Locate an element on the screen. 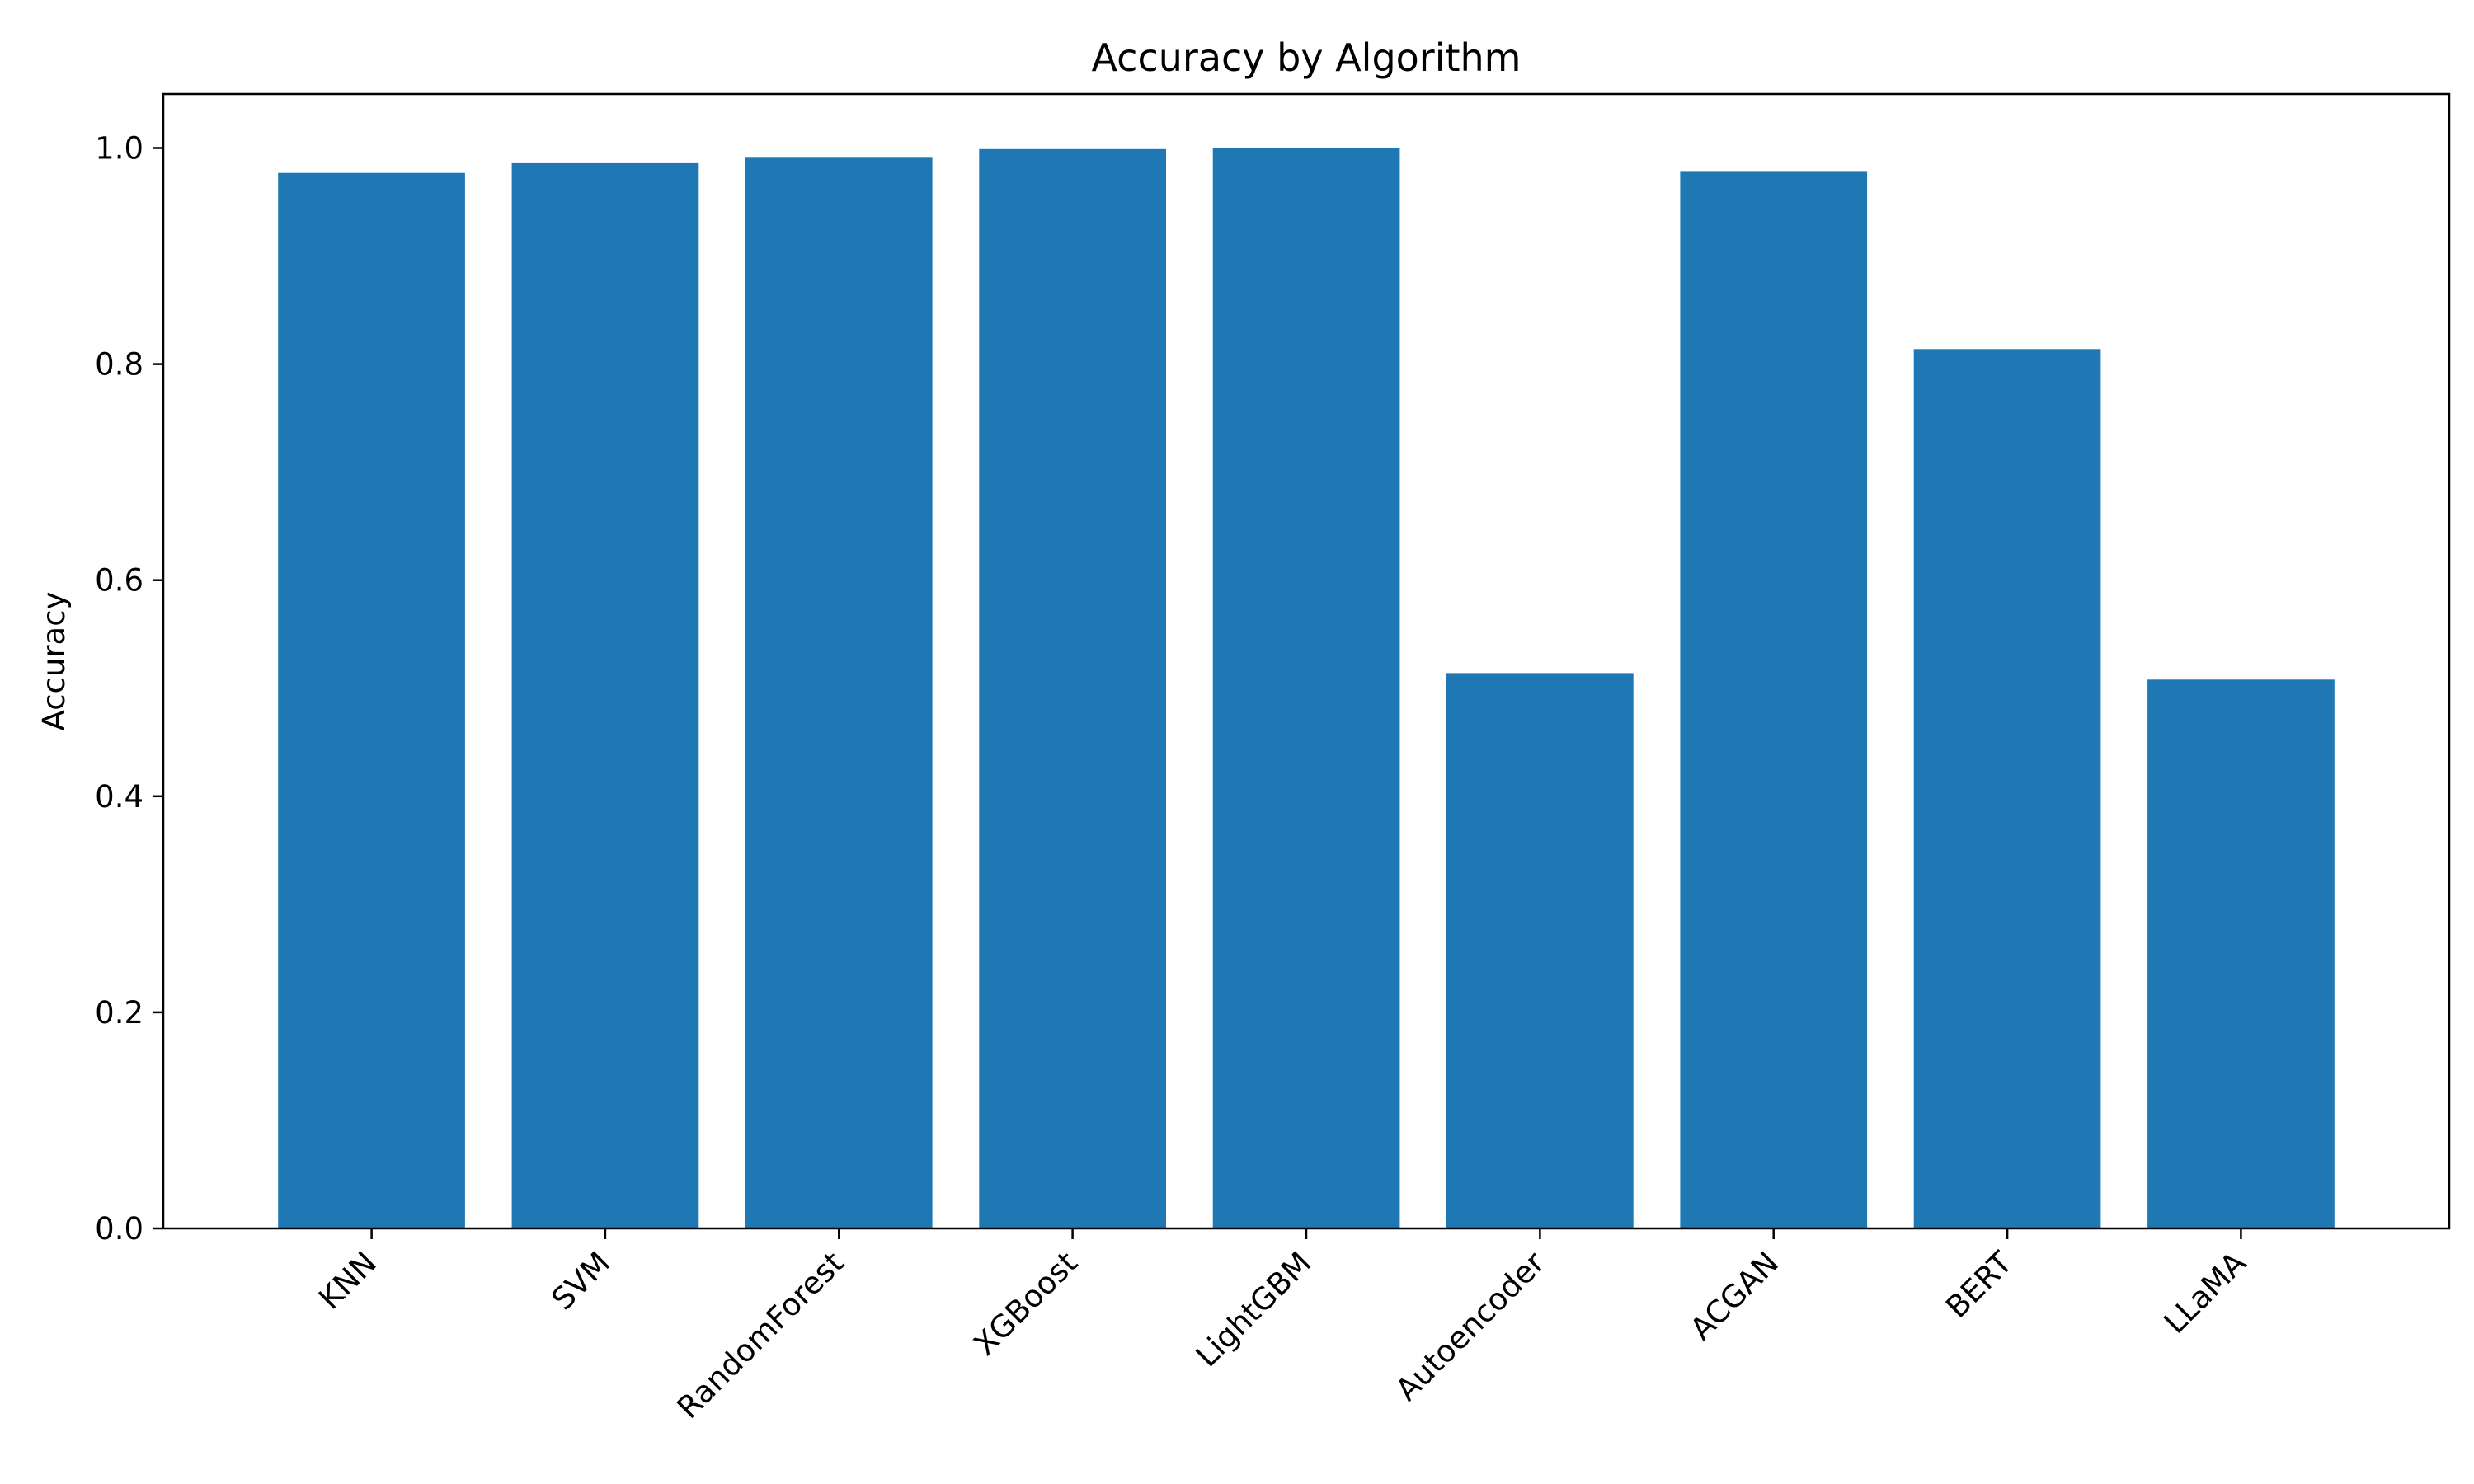  bar-llama is located at coordinates (2241, 953).